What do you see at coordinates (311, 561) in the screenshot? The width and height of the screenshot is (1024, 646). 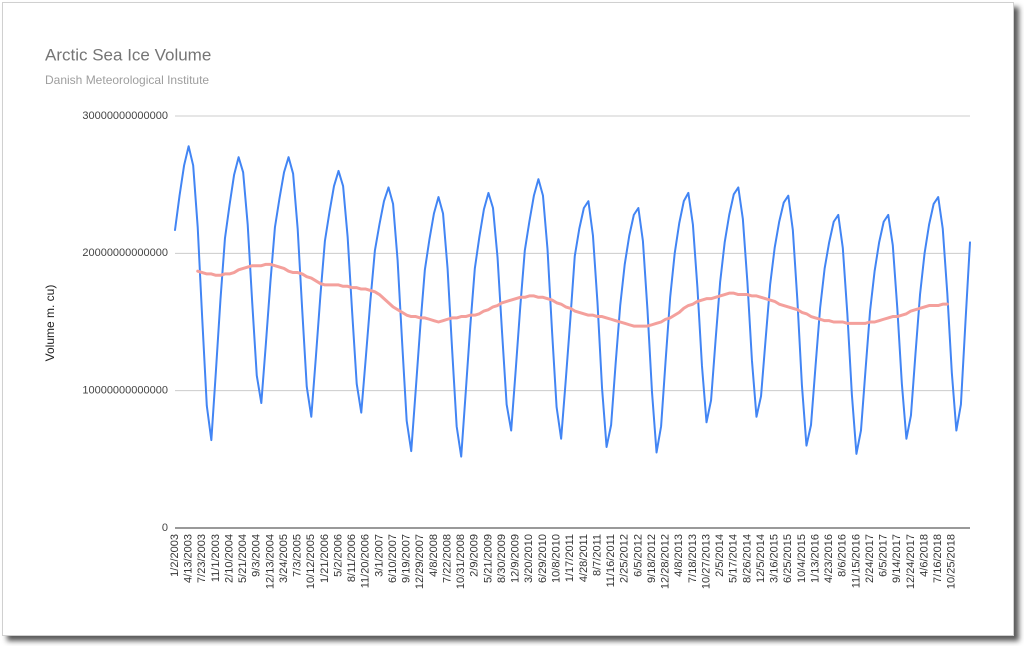 I see `x-tick-label: 10/12/2005` at bounding box center [311, 561].